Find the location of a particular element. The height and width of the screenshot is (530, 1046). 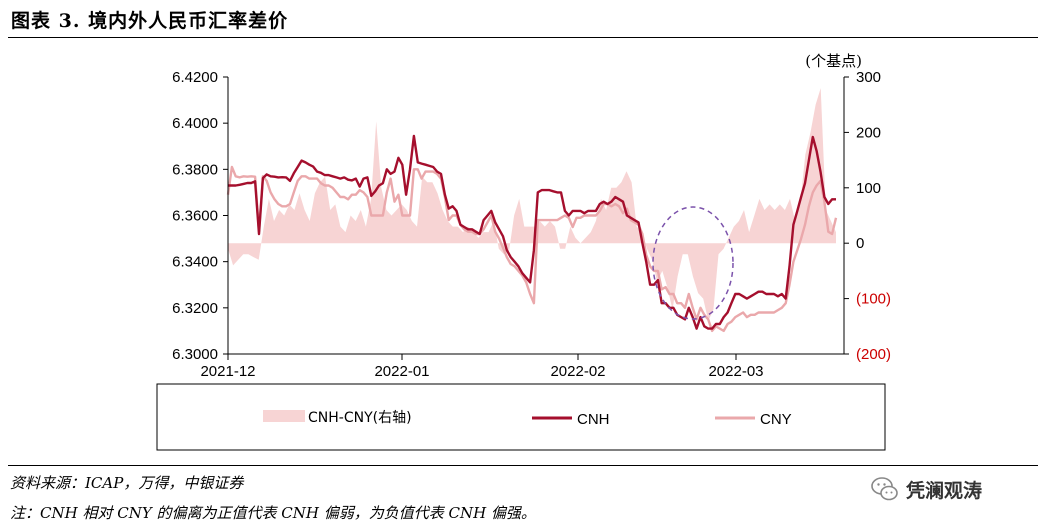

legend-box is located at coordinates (521, 417).